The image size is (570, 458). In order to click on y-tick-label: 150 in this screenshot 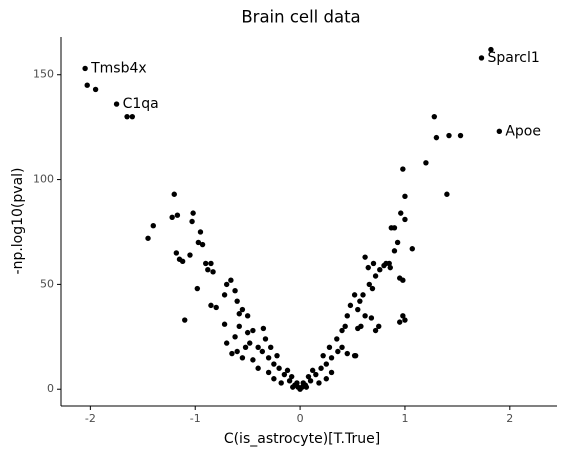, I will do `click(43, 74)`.